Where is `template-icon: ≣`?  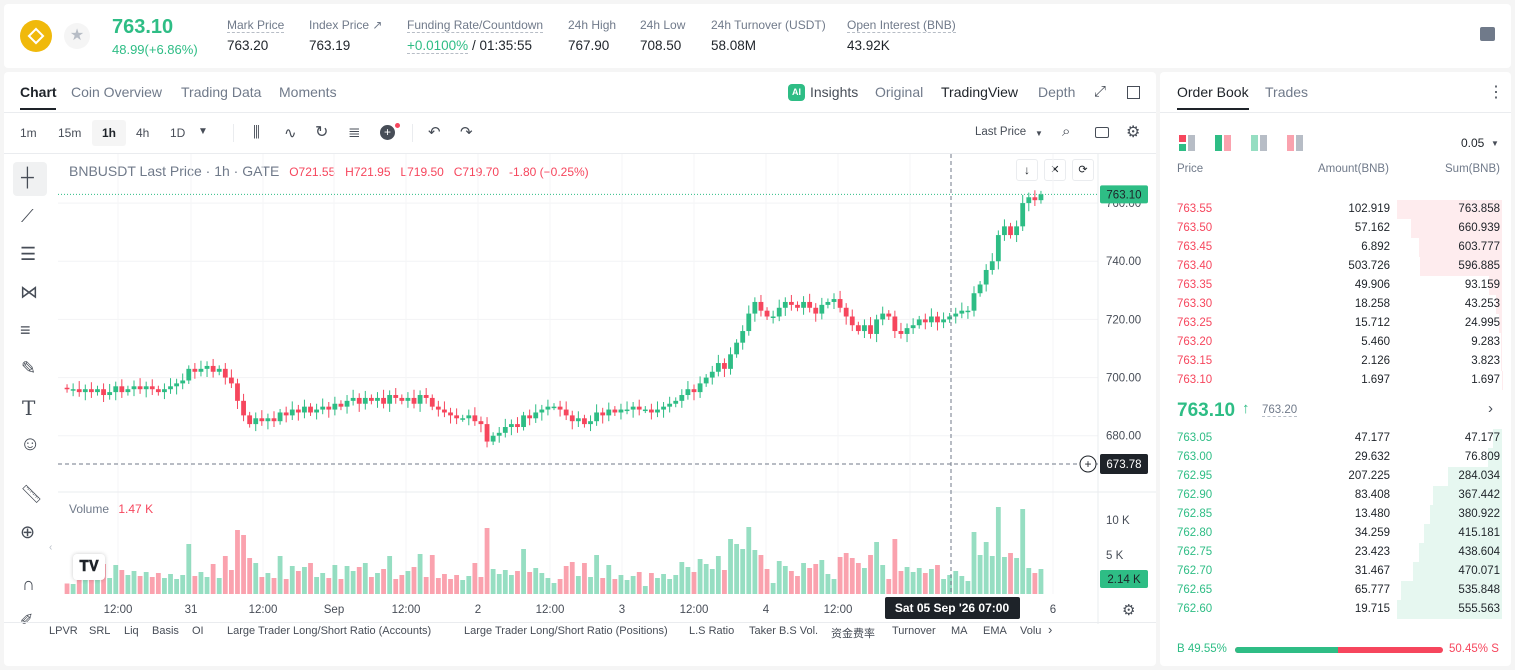 template-icon: ≣ is located at coordinates (354, 132).